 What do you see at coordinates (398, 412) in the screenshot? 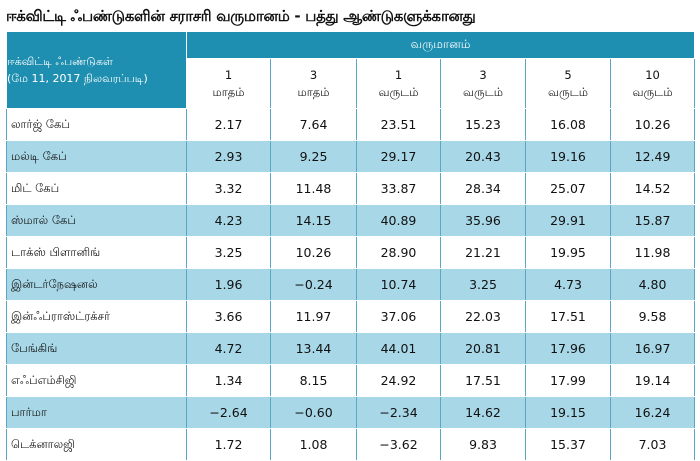
I see `return-value: −2.34` at bounding box center [398, 412].